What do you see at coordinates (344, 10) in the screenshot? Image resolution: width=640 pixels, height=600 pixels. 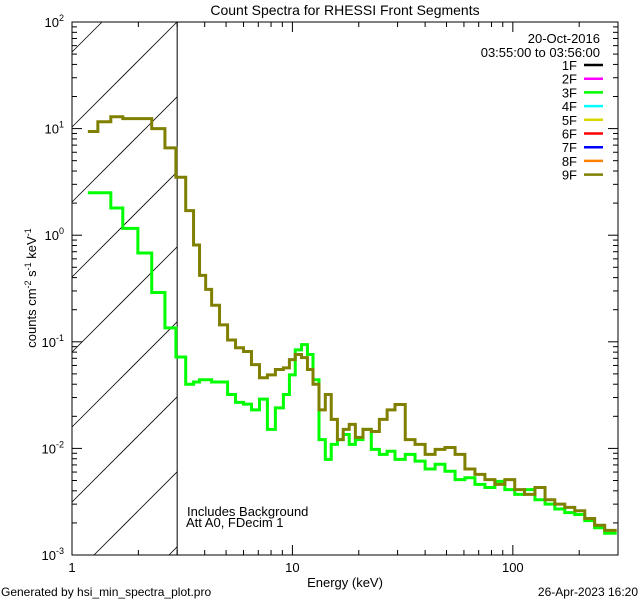 I see `chart-title: Count Spectra for RHESSI Front Segments` at bounding box center [344, 10].